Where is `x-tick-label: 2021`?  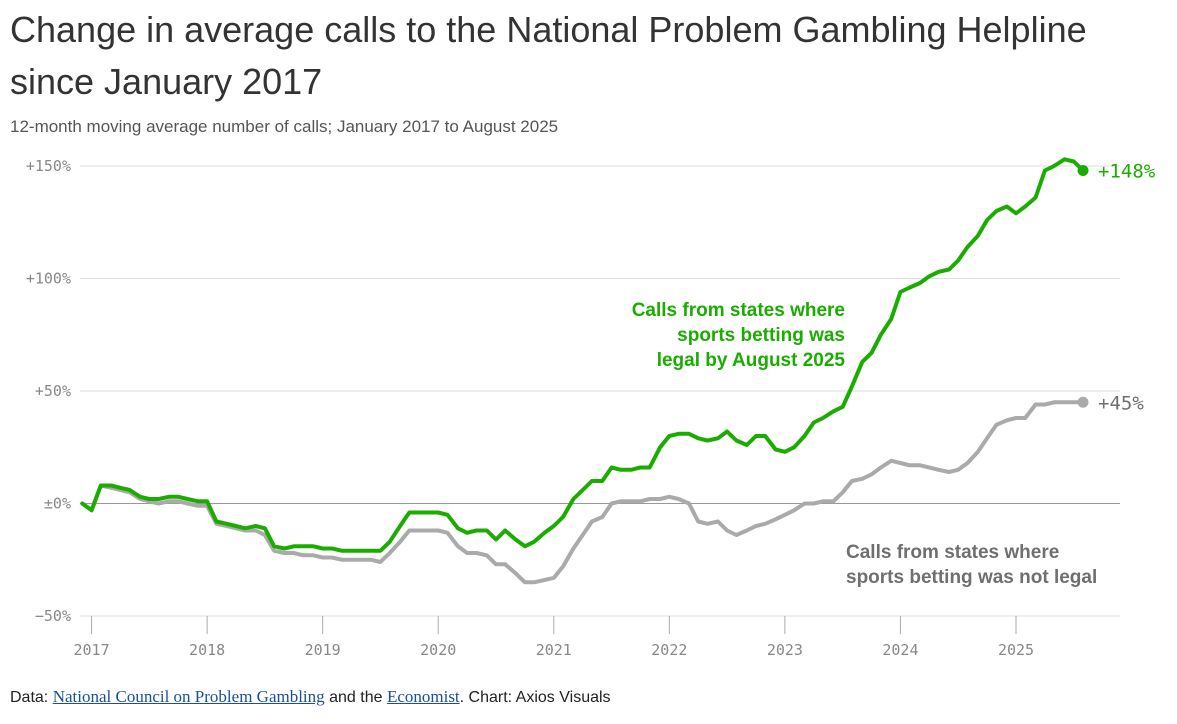
x-tick-label: 2021 is located at coordinates (554, 650).